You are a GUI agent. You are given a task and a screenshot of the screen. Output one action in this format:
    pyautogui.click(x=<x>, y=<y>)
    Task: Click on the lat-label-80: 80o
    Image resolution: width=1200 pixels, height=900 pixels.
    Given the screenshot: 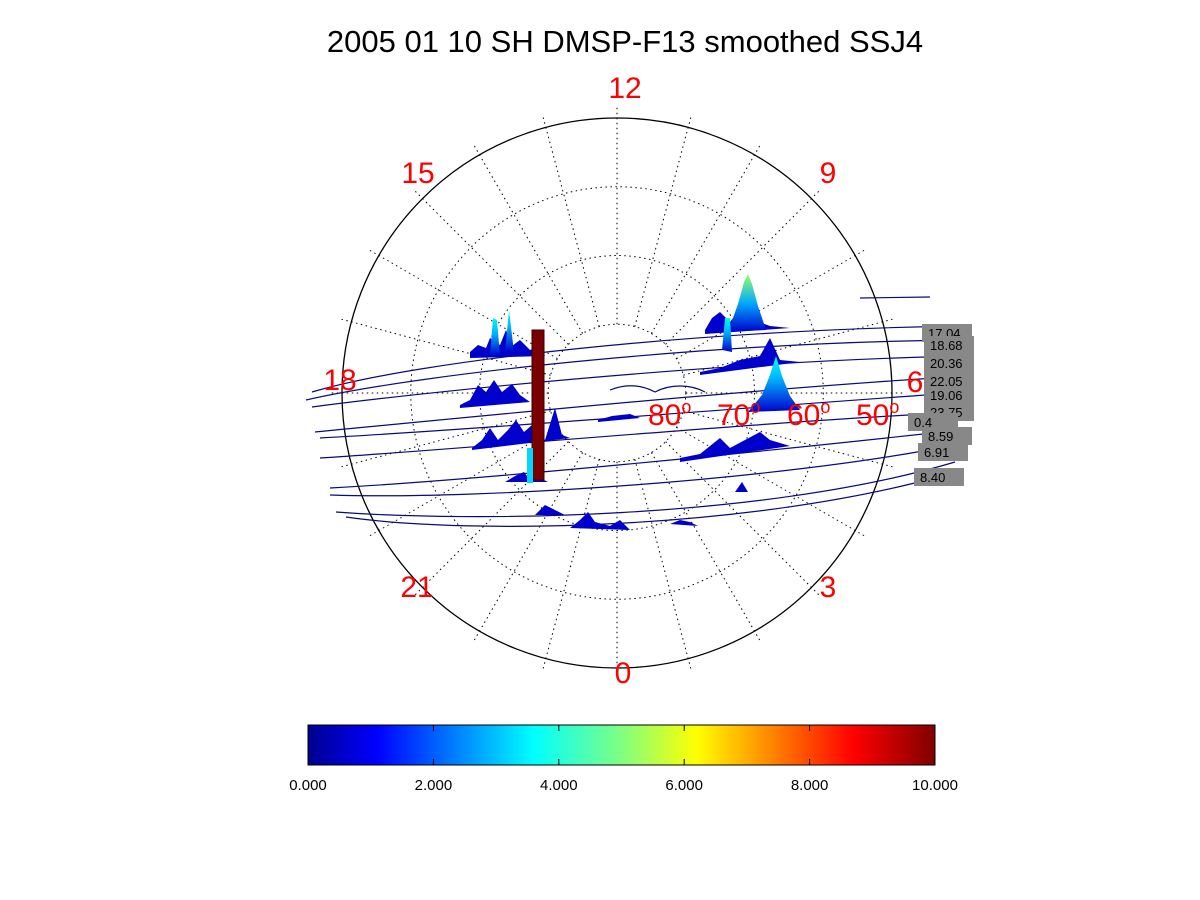 What is the action you would take?
    pyautogui.click(x=669, y=414)
    